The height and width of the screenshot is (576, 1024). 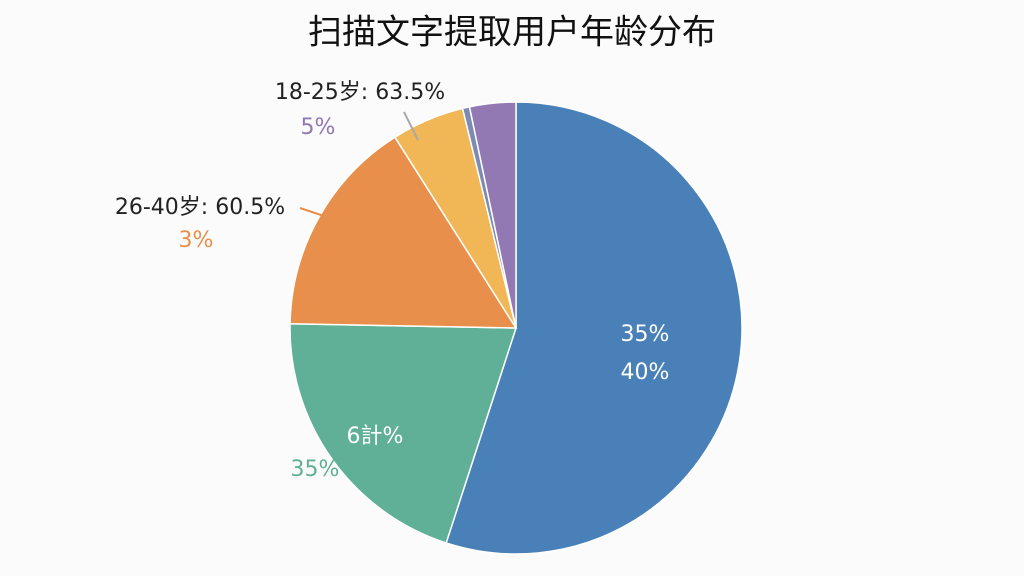 I want to click on chart-title: 扫描文字提取用户年龄分布, so click(x=512, y=33).